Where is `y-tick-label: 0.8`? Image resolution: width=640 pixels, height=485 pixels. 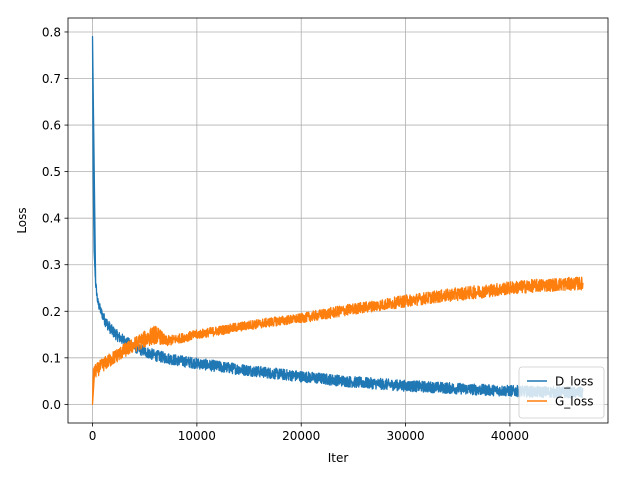
y-tick-label: 0.8 is located at coordinates (51, 32).